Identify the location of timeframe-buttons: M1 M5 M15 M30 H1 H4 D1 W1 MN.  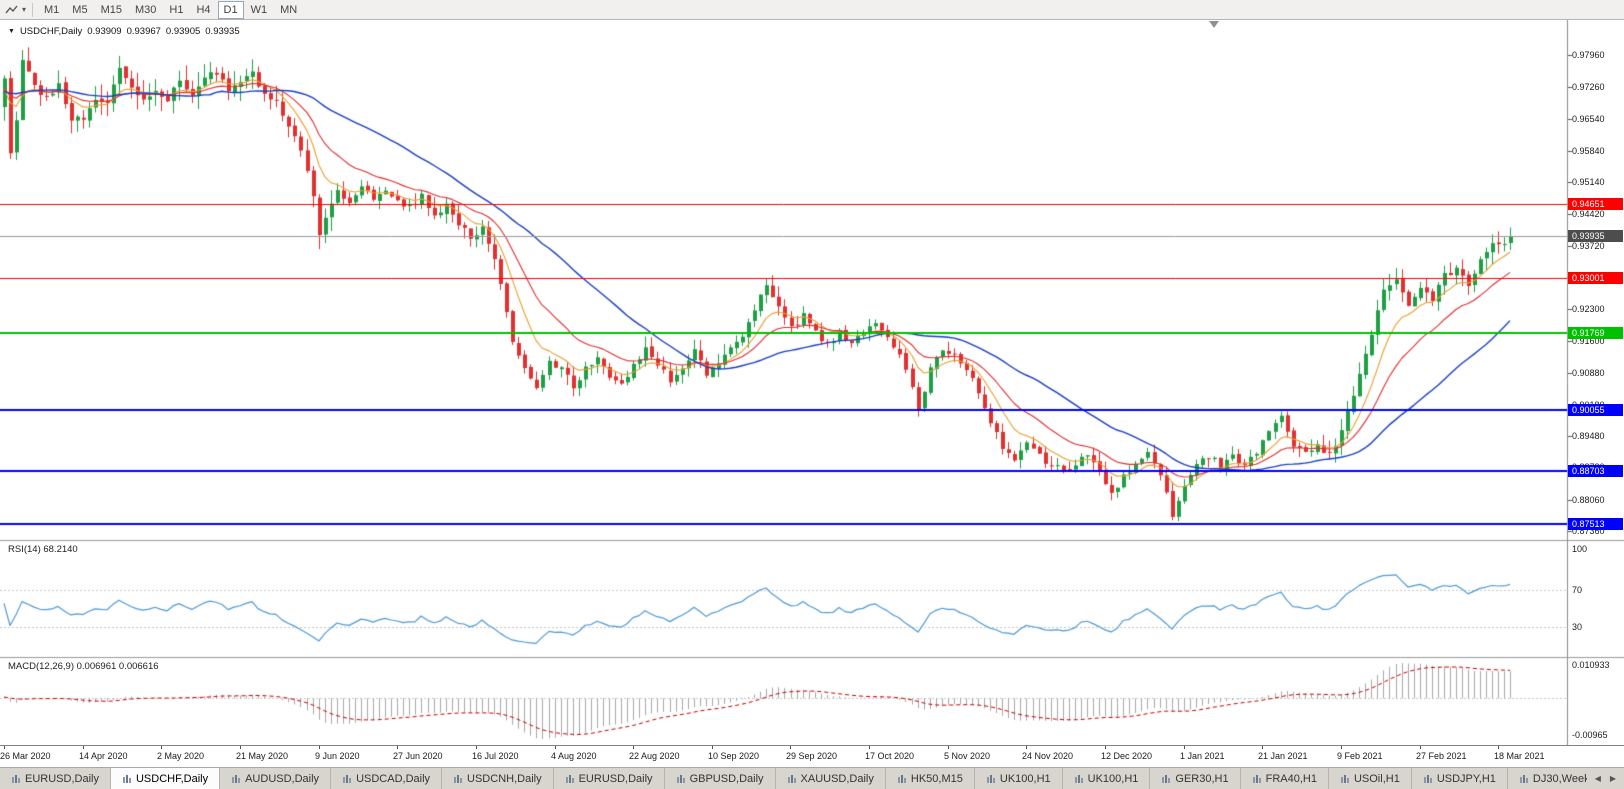
(170, 9).